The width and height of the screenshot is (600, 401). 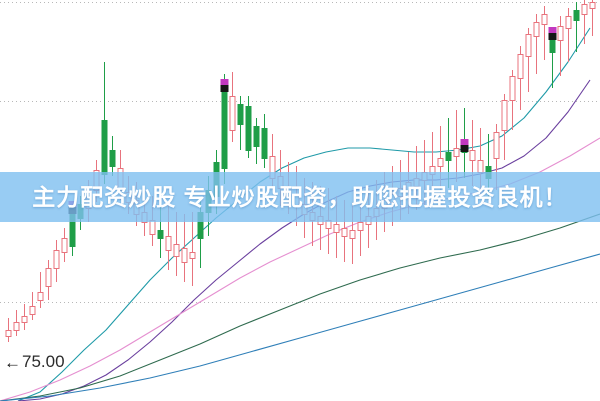 I want to click on promo-banner-text: 主力配资炒股 专业炒股配资，助您把握投资良机！, so click(x=300, y=196).